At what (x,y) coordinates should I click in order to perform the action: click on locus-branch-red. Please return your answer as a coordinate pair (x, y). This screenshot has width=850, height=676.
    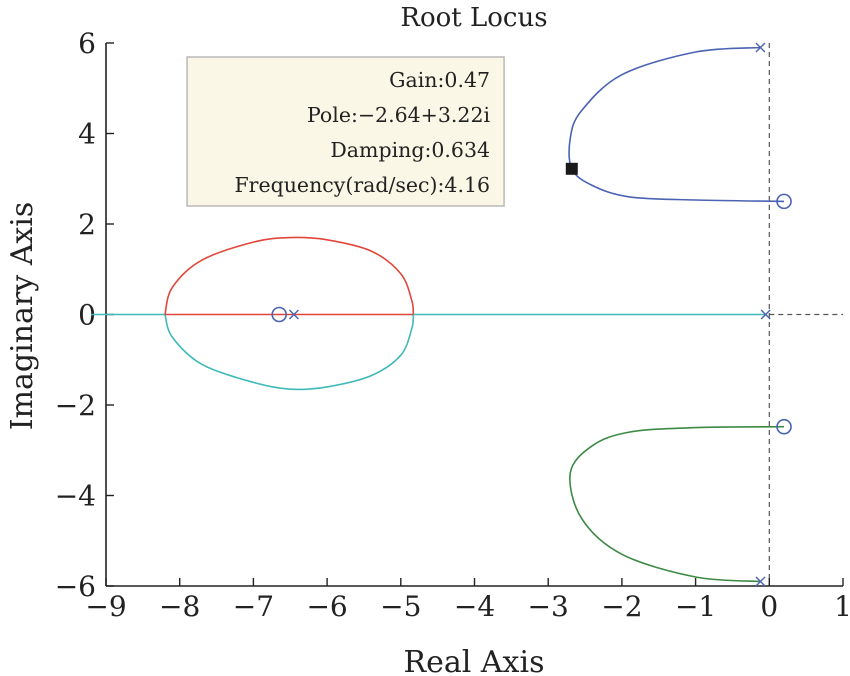
    Looking at the image, I should click on (289, 275).